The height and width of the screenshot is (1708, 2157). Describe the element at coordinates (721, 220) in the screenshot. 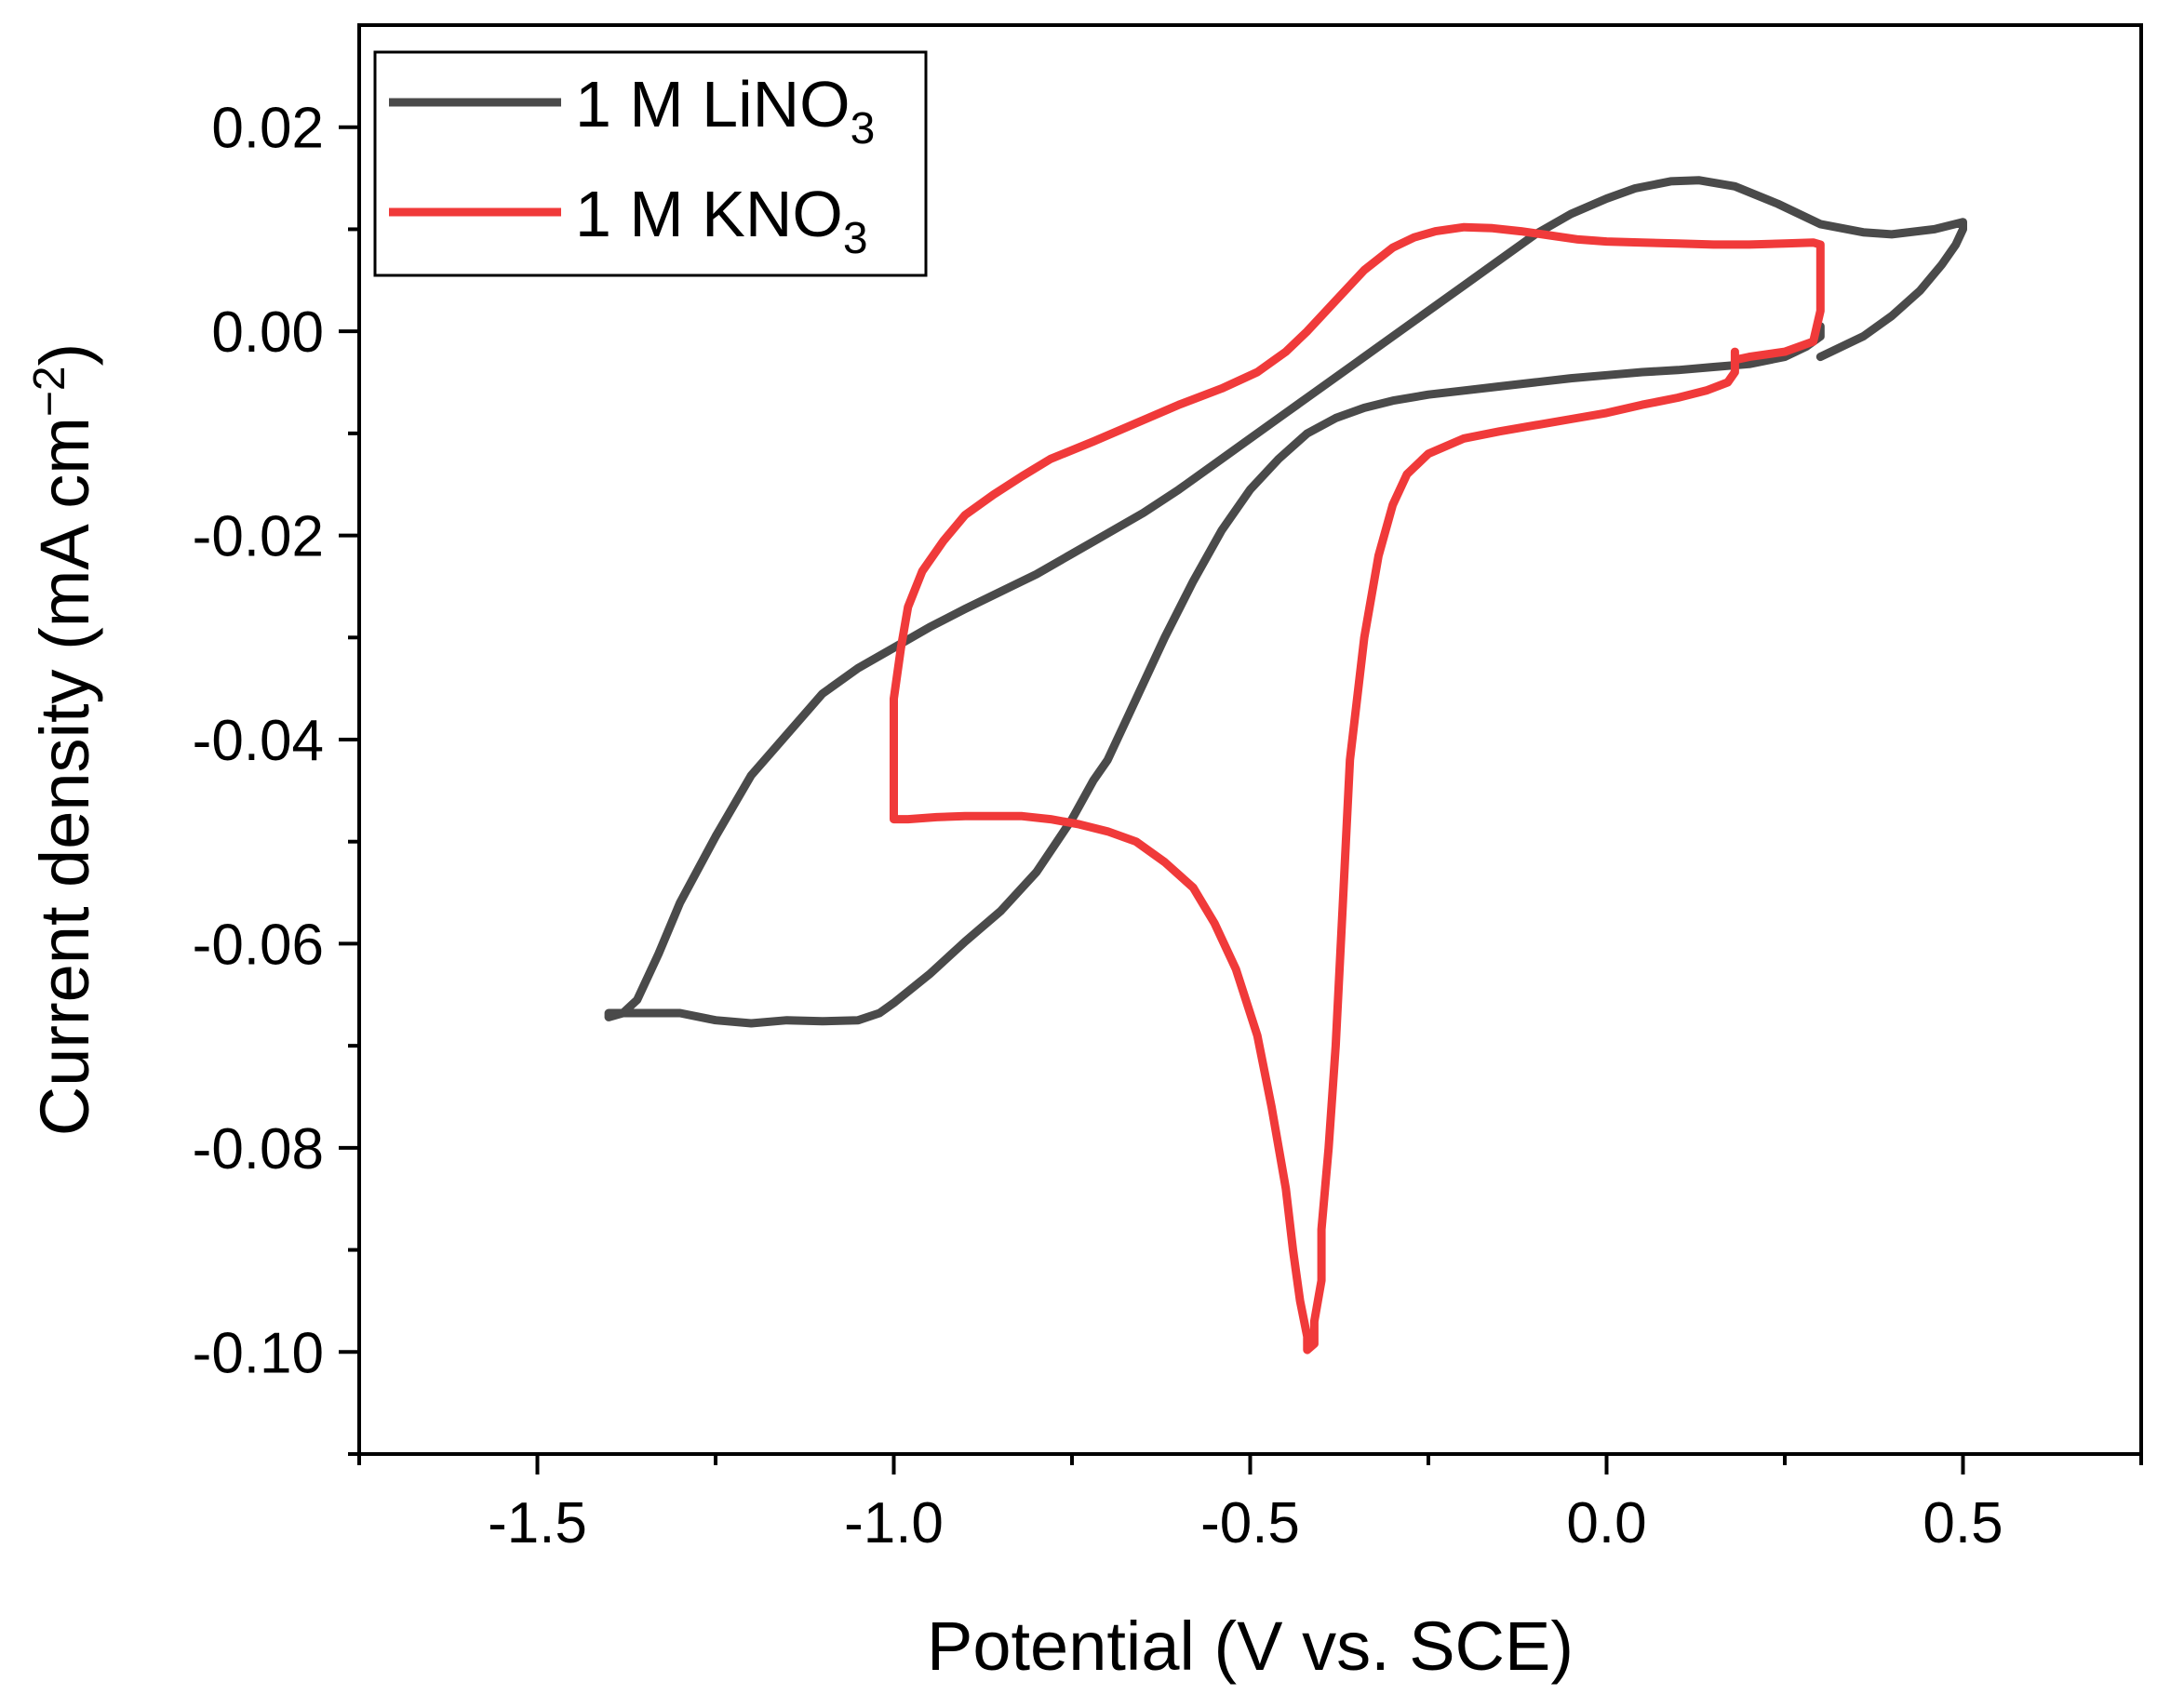

I see `legend-label-kno3: 1 M KNO3` at that location.